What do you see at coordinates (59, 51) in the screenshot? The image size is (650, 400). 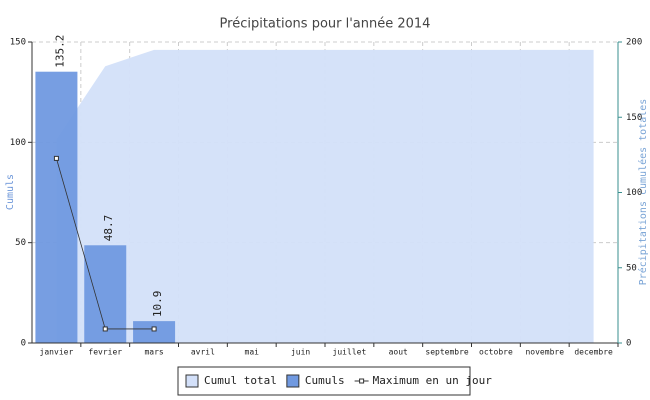 I see `bar-value-label: 135.2` at bounding box center [59, 51].